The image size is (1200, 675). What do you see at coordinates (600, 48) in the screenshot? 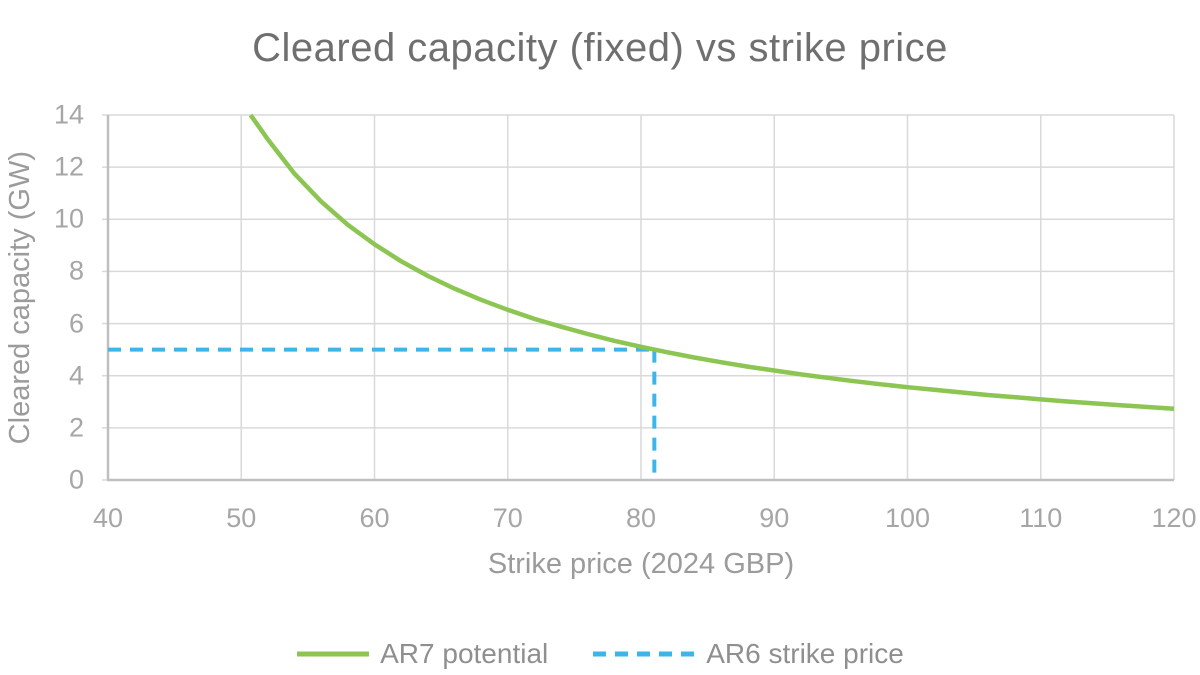
I see `chart-title: Cleared capacity (fixed) vs strike price` at bounding box center [600, 48].